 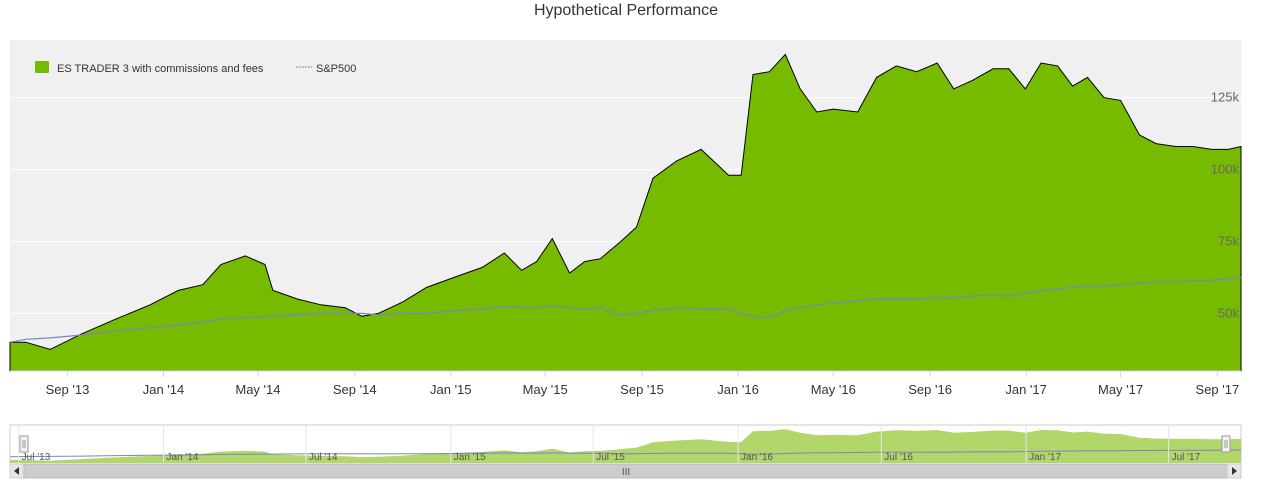 What do you see at coordinates (1120, 389) in the screenshot?
I see `x-tick-label: May '17` at bounding box center [1120, 389].